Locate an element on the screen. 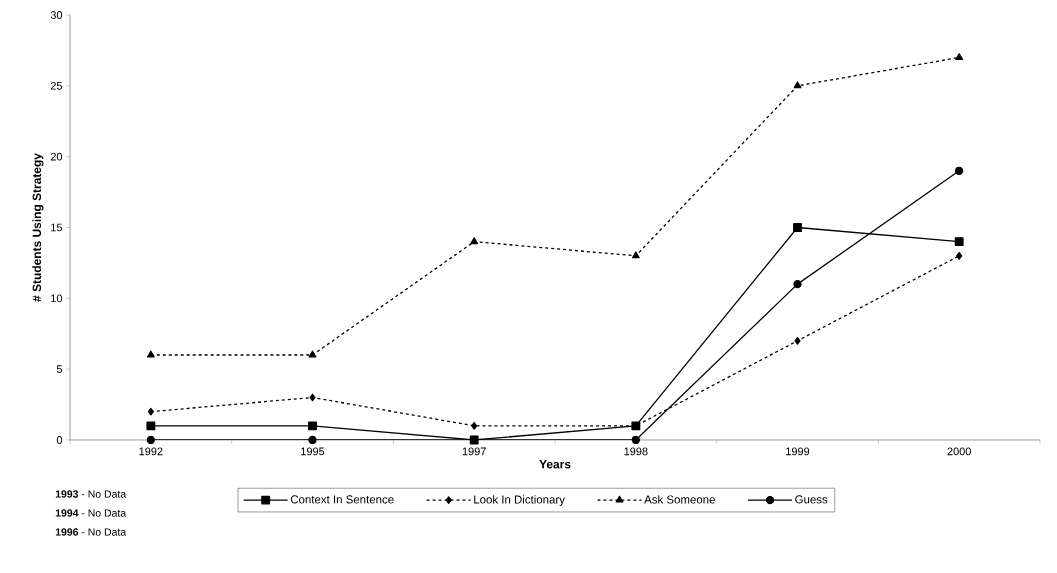 Image resolution: width=1057 pixels, height=573 pixels. x-tick-label: 1998 is located at coordinates (636, 451).